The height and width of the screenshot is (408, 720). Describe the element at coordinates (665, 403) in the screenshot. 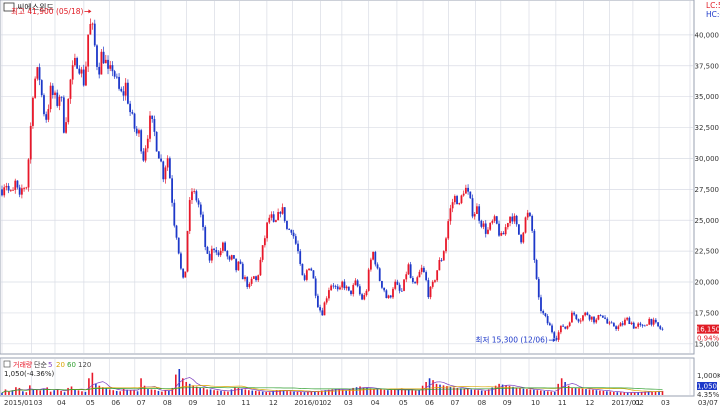

I see `x-tick-label: 03` at that location.